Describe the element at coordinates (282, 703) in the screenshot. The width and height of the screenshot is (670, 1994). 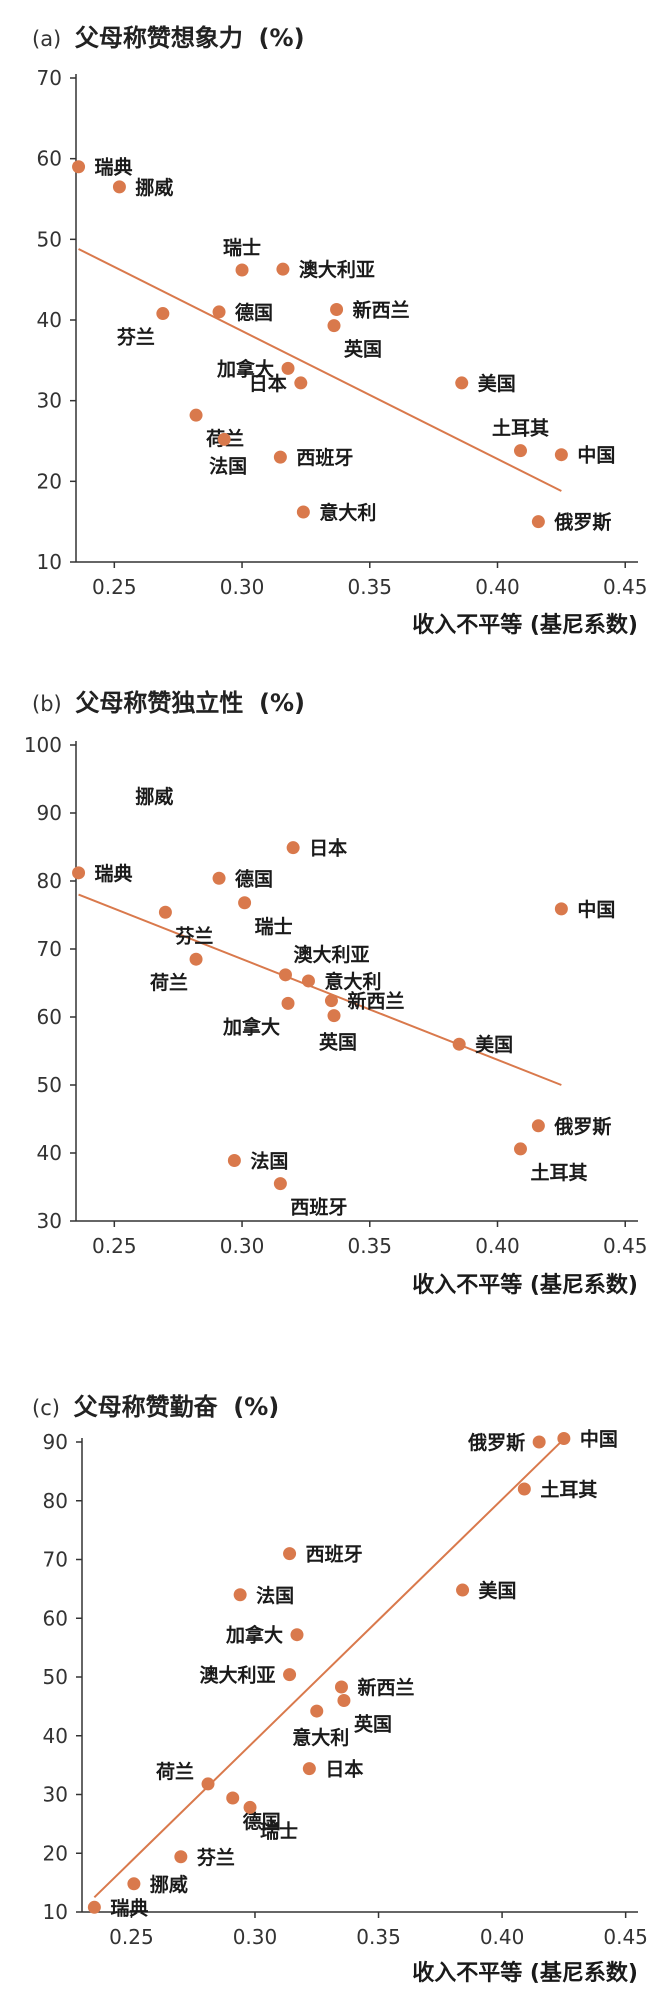
I see `panel-b-unit: (%)` at that location.